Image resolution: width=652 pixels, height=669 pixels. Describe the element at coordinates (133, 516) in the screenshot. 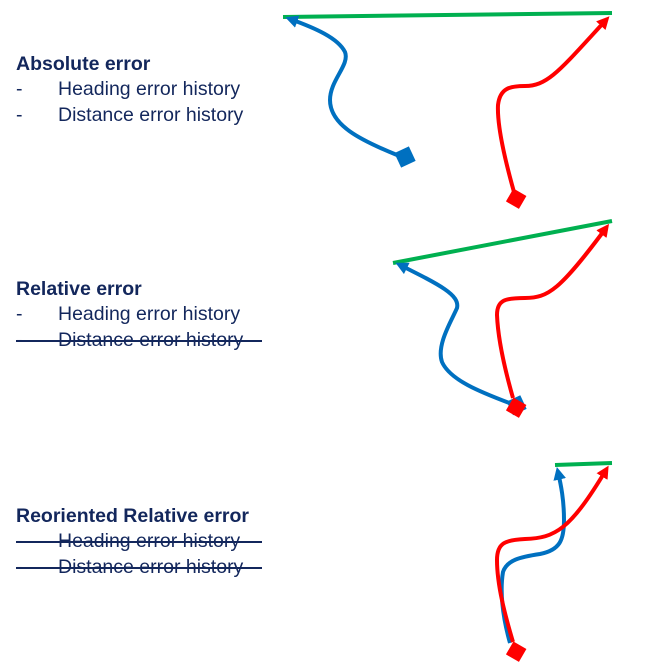

I see `section-title: Reoriented Relative error` at that location.